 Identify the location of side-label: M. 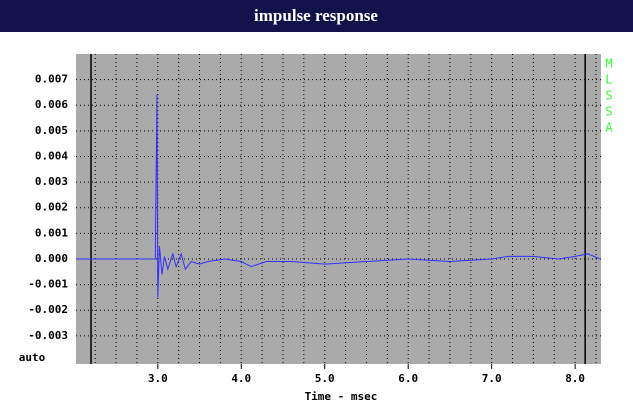
(608, 64).